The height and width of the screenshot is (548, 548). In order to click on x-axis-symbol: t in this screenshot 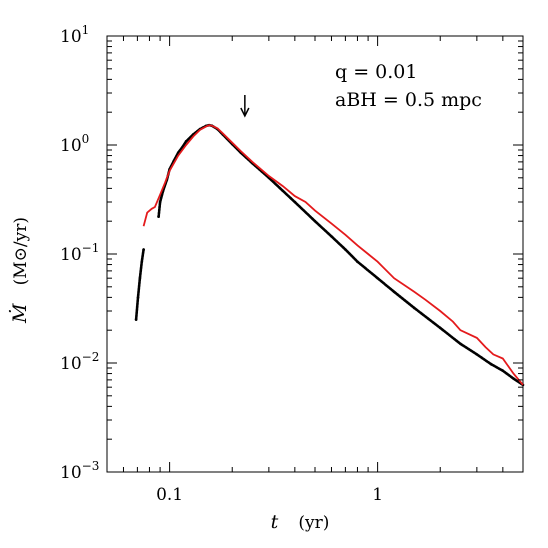, I will do `click(275, 522)`.